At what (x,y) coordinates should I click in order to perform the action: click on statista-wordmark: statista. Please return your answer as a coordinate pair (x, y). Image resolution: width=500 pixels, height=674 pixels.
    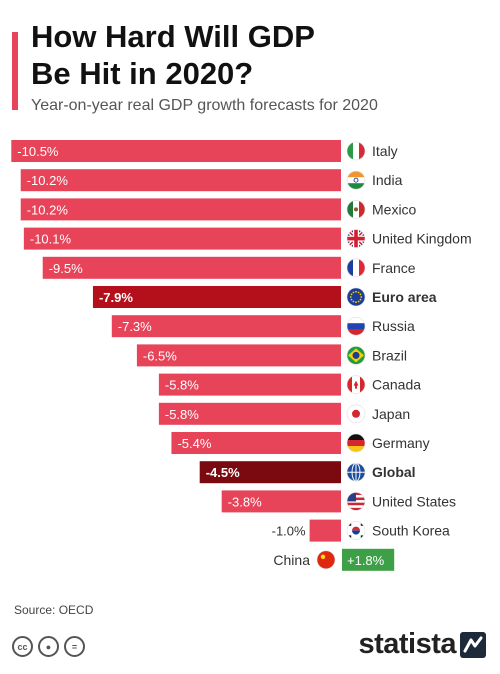
    Looking at the image, I should click on (407, 644).